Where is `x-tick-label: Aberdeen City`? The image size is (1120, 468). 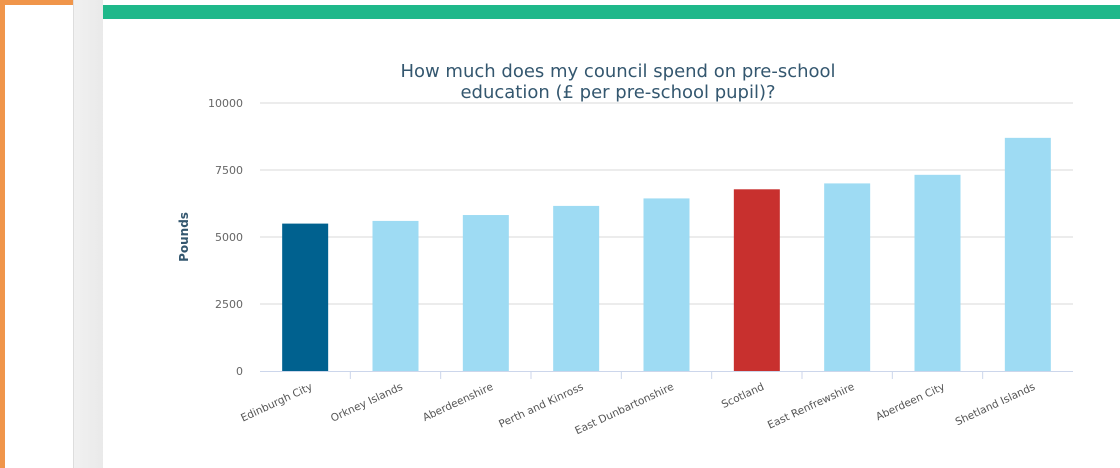 x-tick-label: Aberdeen City is located at coordinates (910, 402).